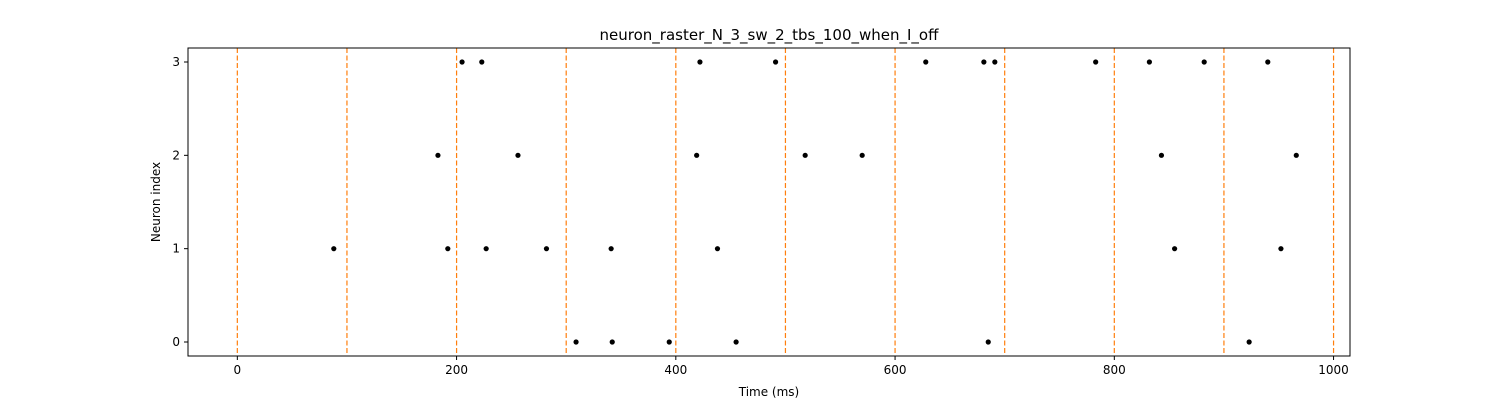 The height and width of the screenshot is (400, 1500). Describe the element at coordinates (675, 370) in the screenshot. I see `x-tick-label: 400` at that location.